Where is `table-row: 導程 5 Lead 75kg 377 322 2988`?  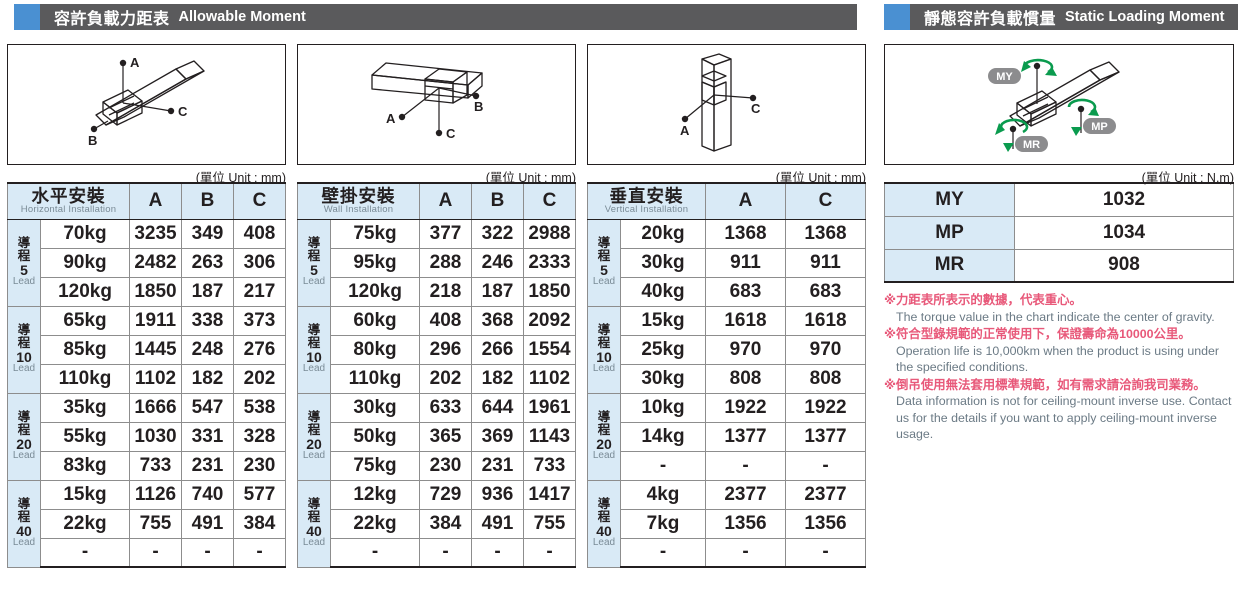
table-row: 導程 5 Lead 75kg 377 322 2988 is located at coordinates (436, 262).